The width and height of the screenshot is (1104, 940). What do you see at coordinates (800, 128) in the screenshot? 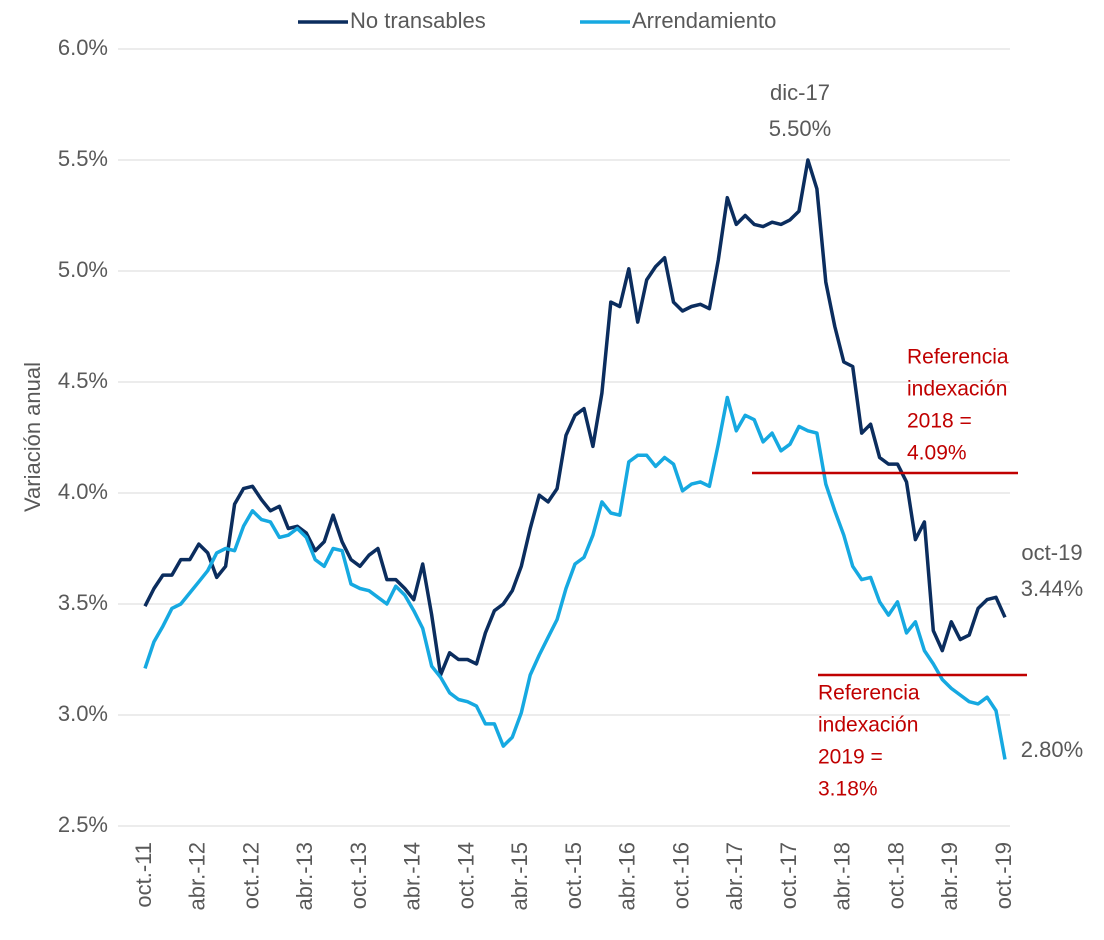
I see `annotation: 5.50%` at bounding box center [800, 128].